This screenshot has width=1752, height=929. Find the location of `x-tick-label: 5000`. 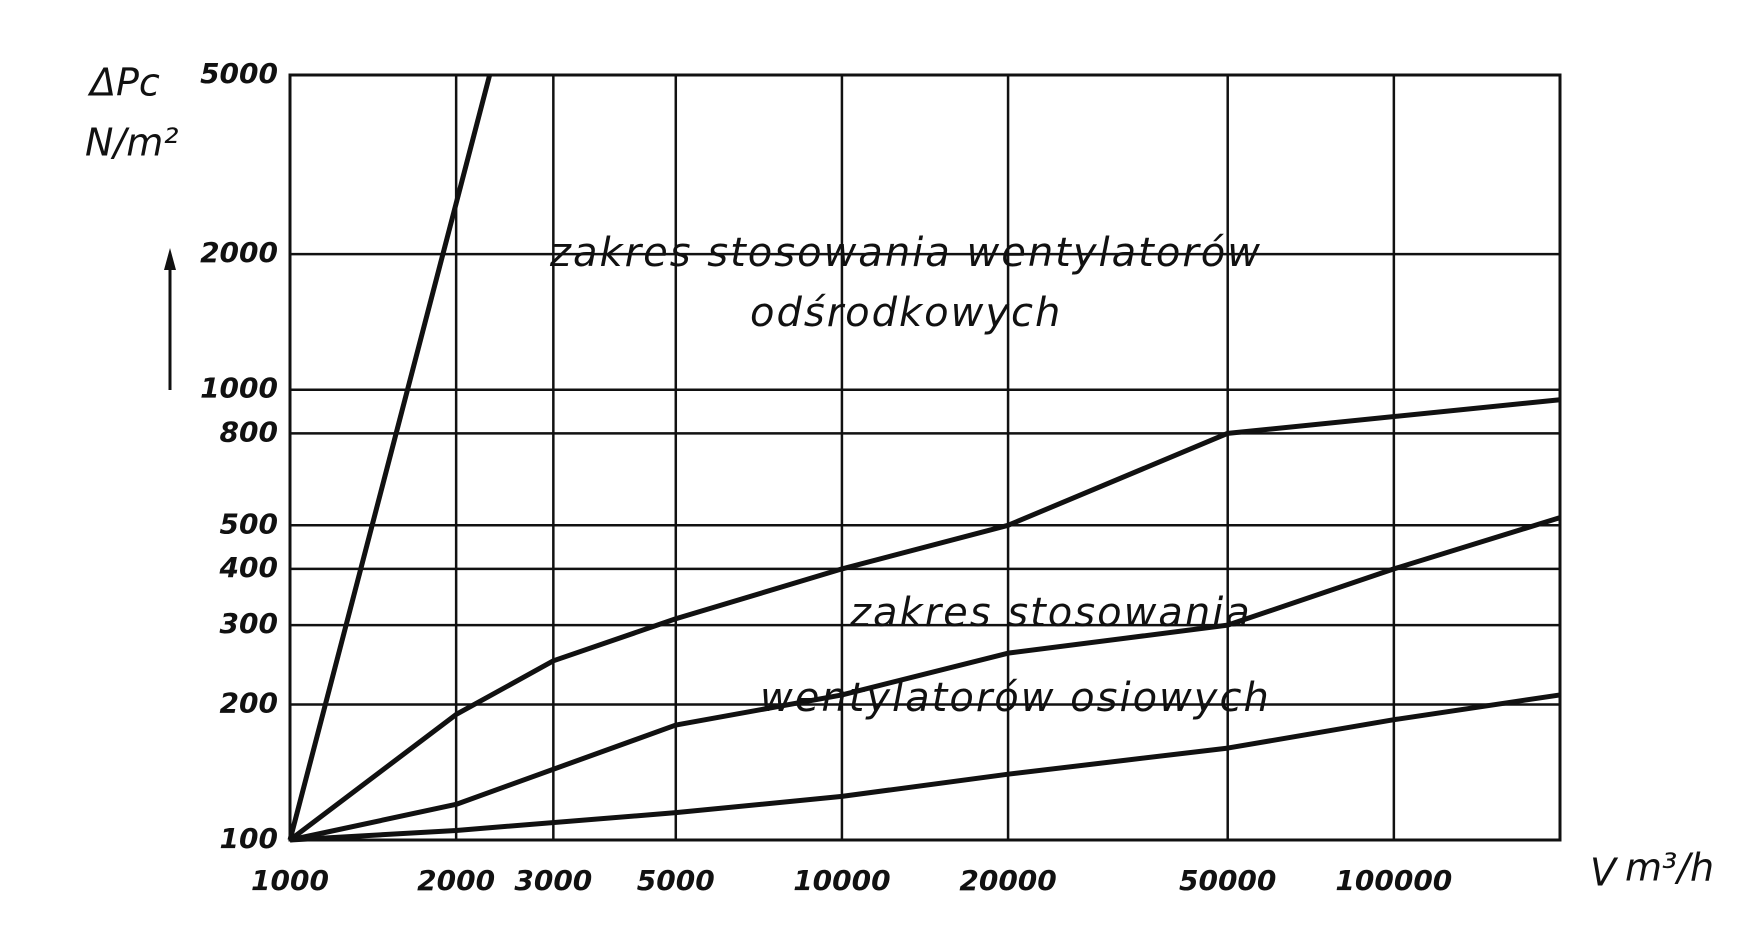

x-tick-label: 5000 is located at coordinates (676, 880).